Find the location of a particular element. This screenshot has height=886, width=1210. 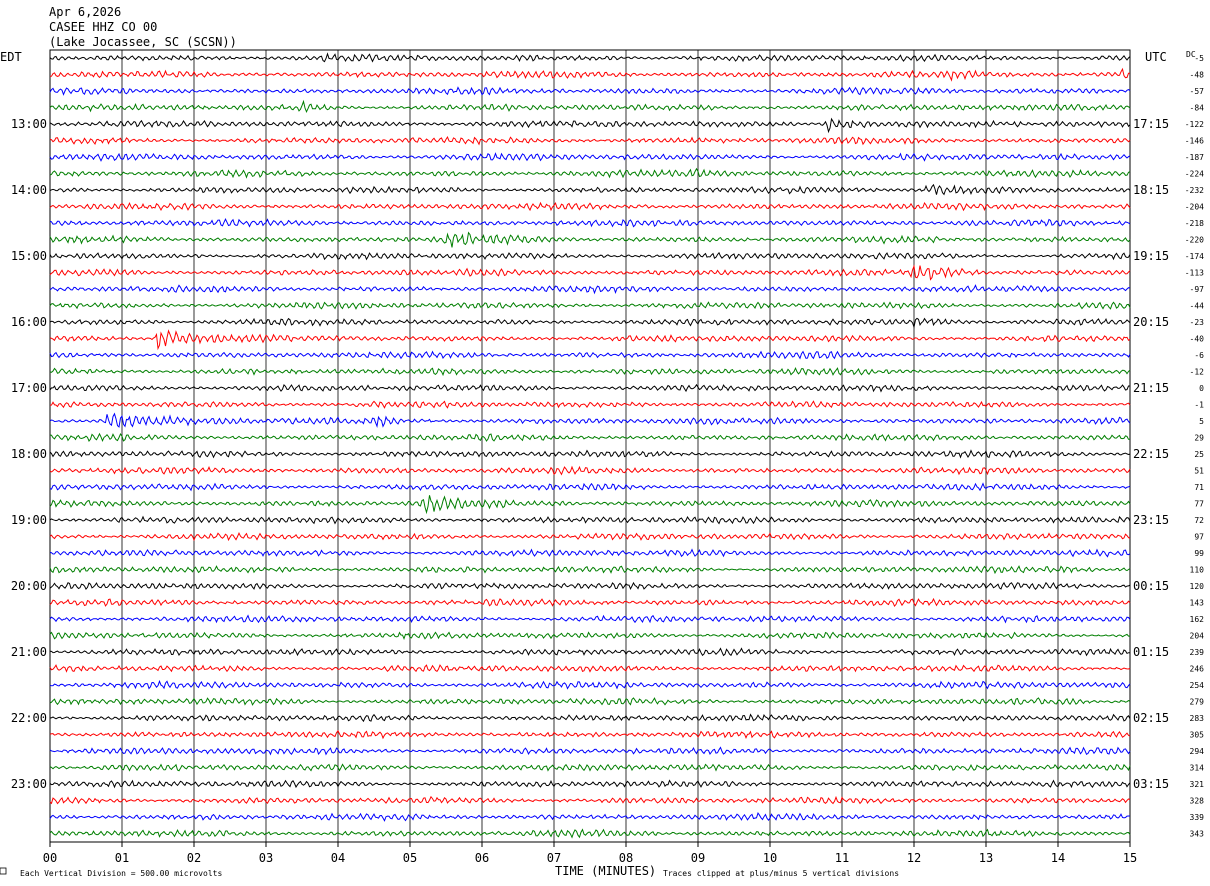

right-hour-label: 02:15 is located at coordinates (1151, 718).